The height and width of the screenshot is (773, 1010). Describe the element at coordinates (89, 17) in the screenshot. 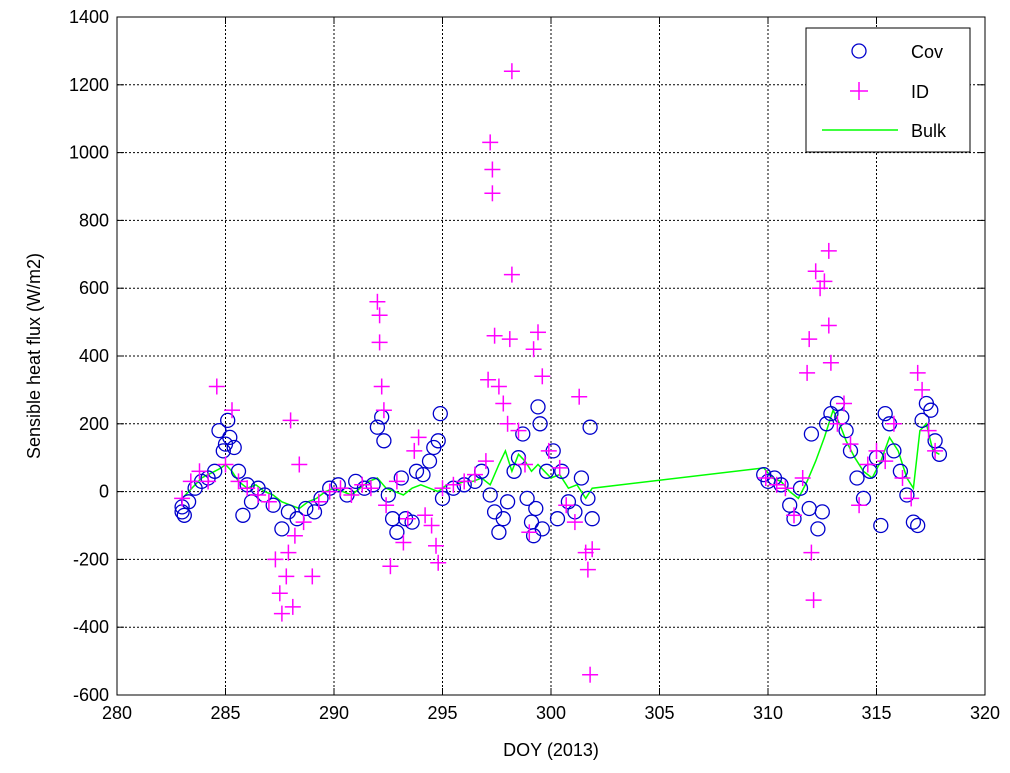

I see `y-tick-label: 1400` at that location.